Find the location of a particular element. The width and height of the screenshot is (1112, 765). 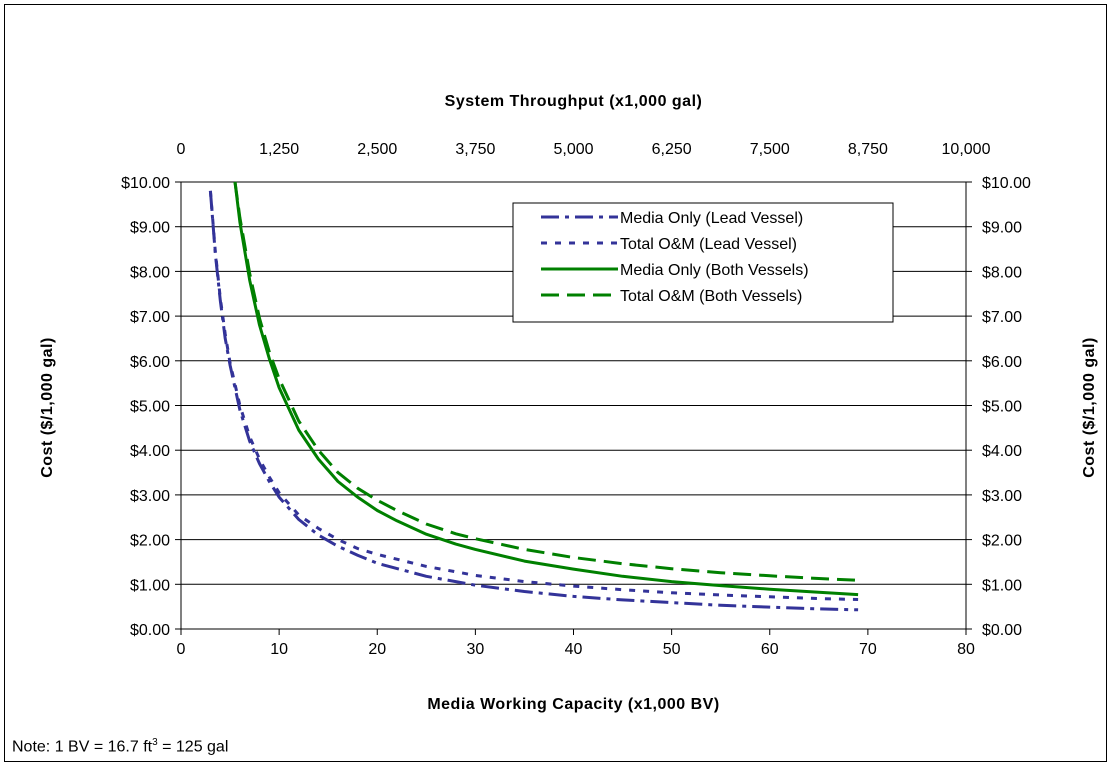

y-tick-label: $1.00 is located at coordinates (150, 585).